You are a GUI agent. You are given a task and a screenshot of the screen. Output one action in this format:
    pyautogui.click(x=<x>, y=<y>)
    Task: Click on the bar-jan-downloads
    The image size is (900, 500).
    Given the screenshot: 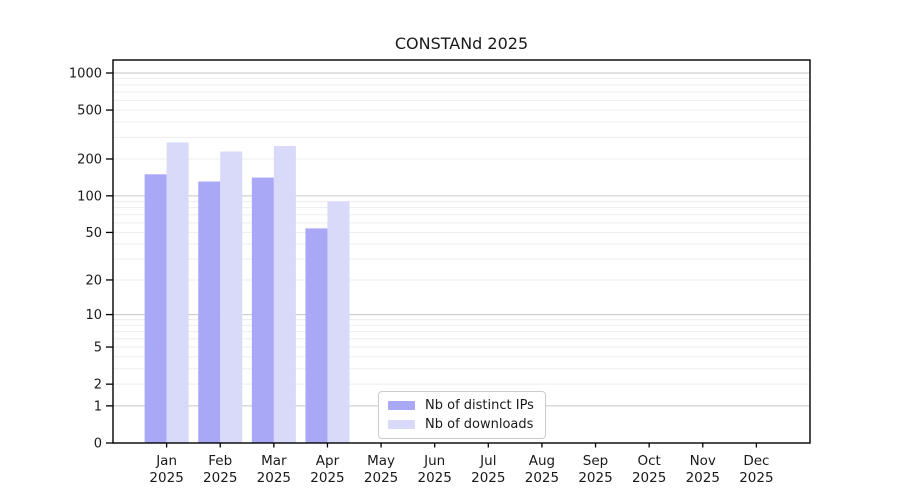 What is the action you would take?
    pyautogui.click(x=177, y=293)
    